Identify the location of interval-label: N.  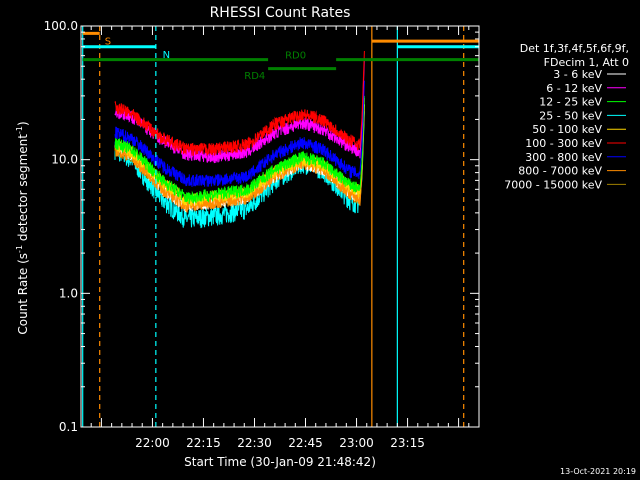
(166, 55).